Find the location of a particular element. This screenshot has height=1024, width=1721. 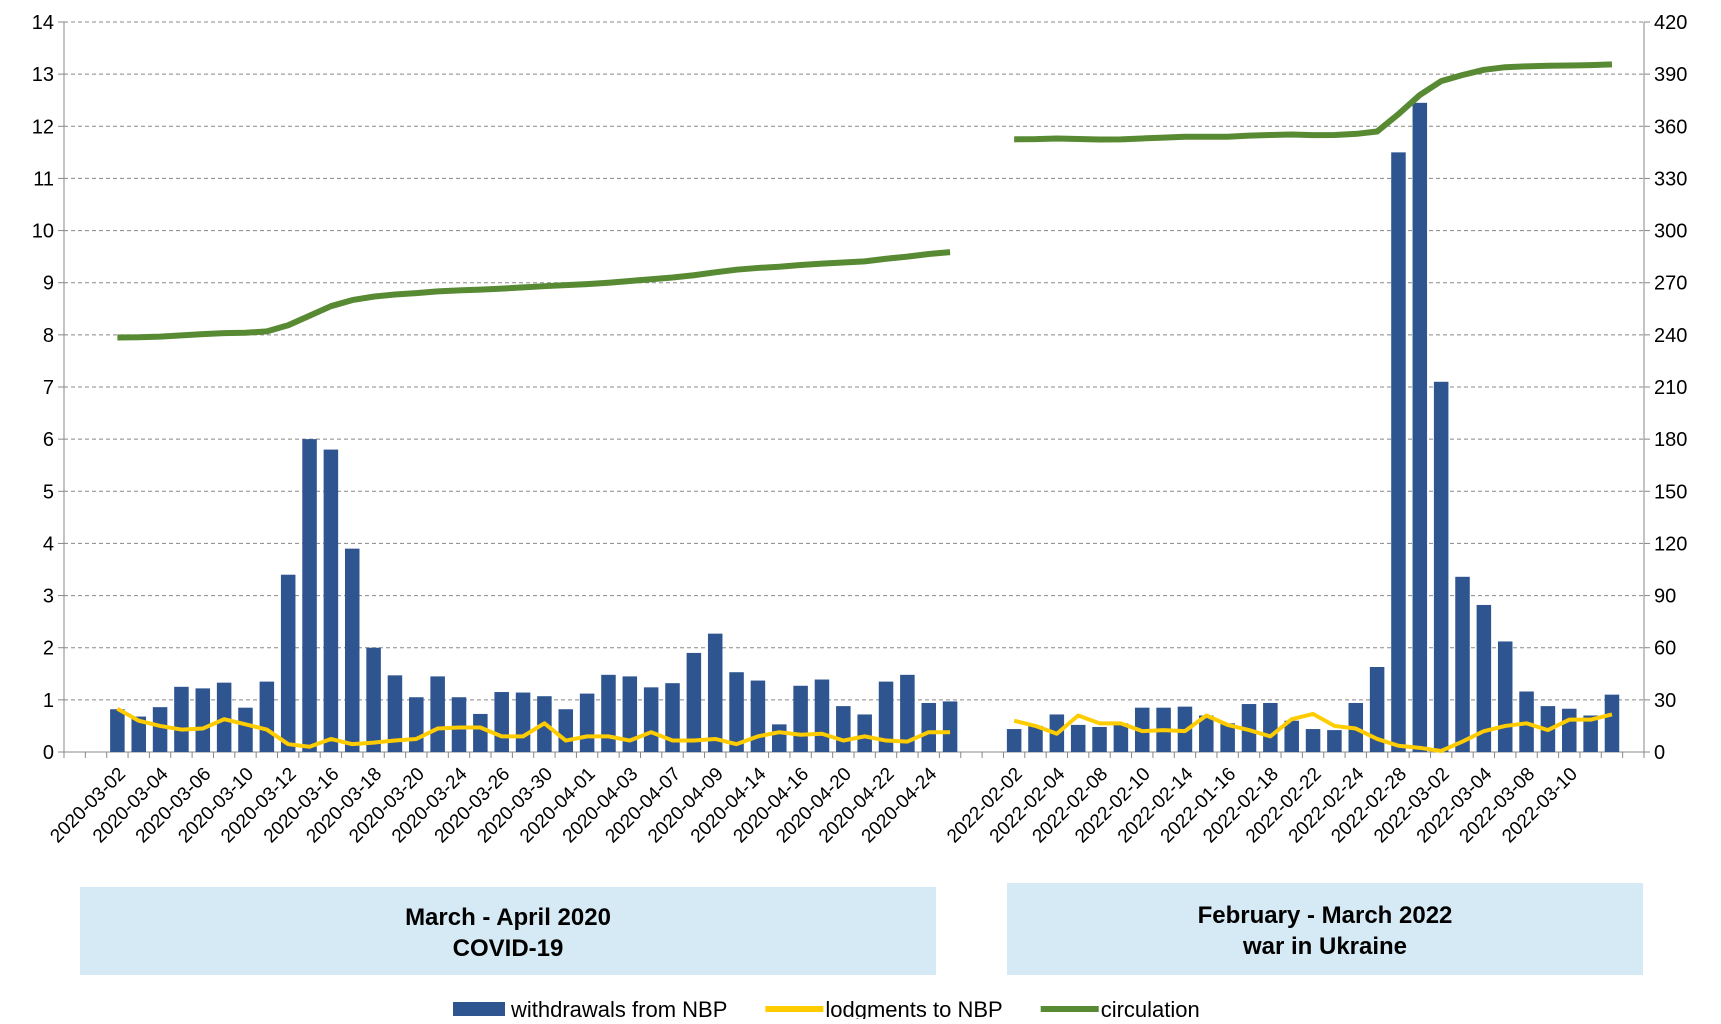

legend-label: lodgments to NBP is located at coordinates (913, 1008).